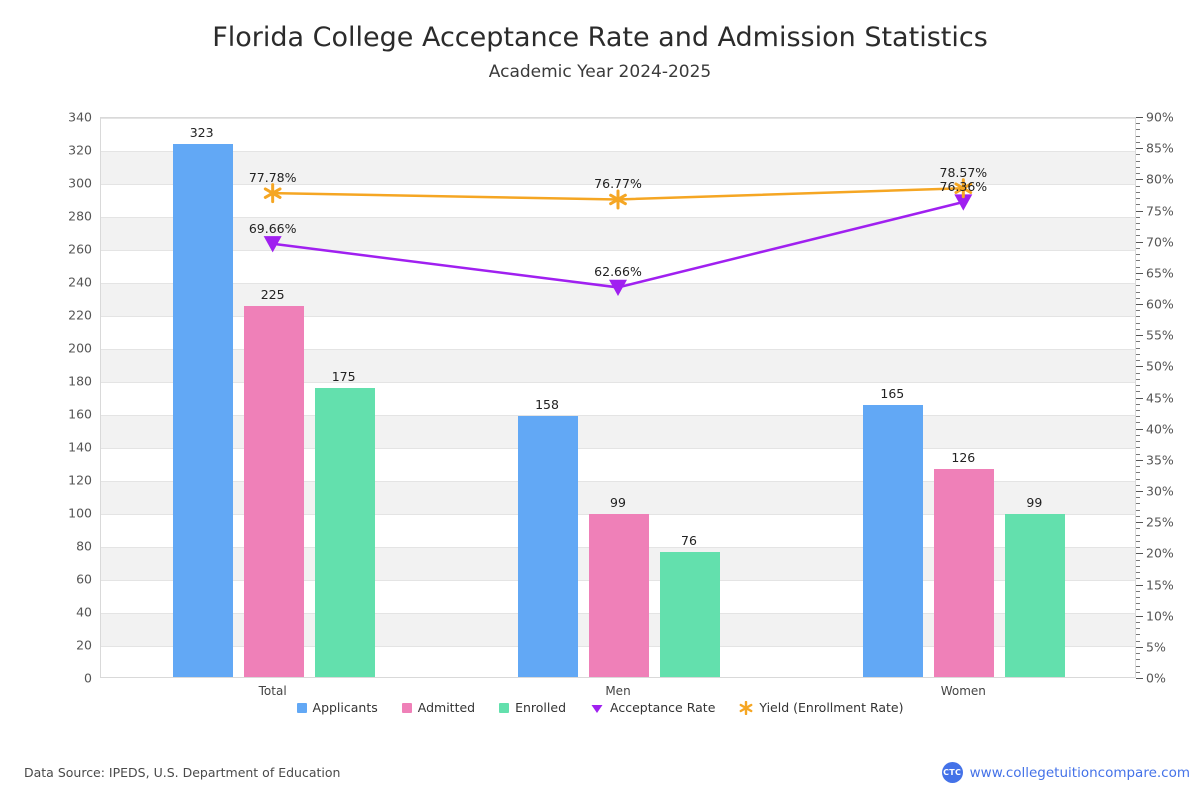 The width and height of the screenshot is (1200, 800). Describe the element at coordinates (88, 678) in the screenshot. I see `y-axis-left-tick-label: 0` at that location.